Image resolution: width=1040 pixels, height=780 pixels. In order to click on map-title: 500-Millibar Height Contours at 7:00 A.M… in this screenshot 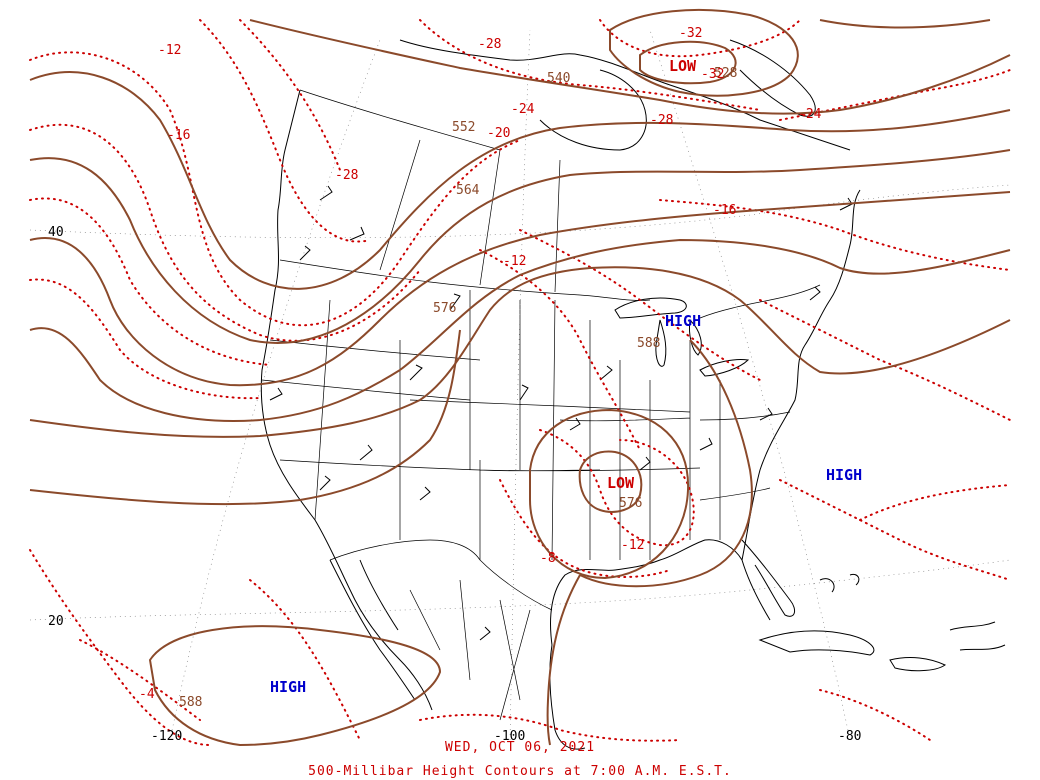, I will do `click(520, 771)`.